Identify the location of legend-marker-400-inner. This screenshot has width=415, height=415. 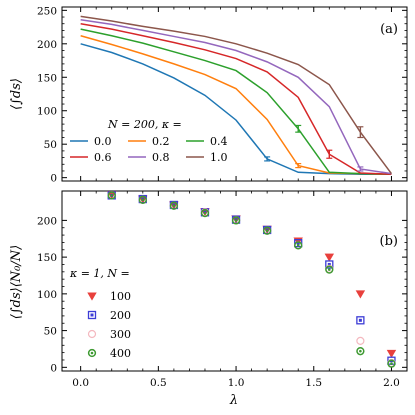
(92, 353).